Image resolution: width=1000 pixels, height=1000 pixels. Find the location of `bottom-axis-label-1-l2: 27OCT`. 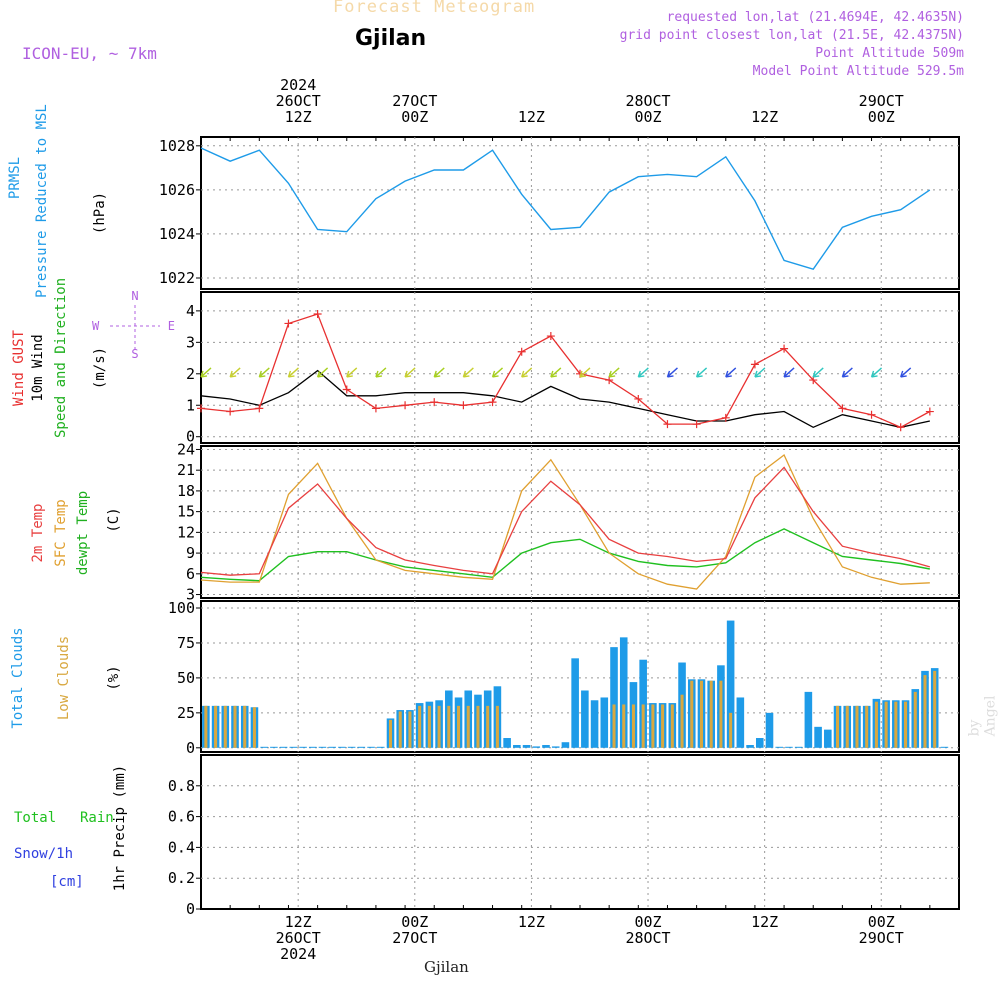

bottom-axis-label-1-l2: 27OCT is located at coordinates (415, 938).